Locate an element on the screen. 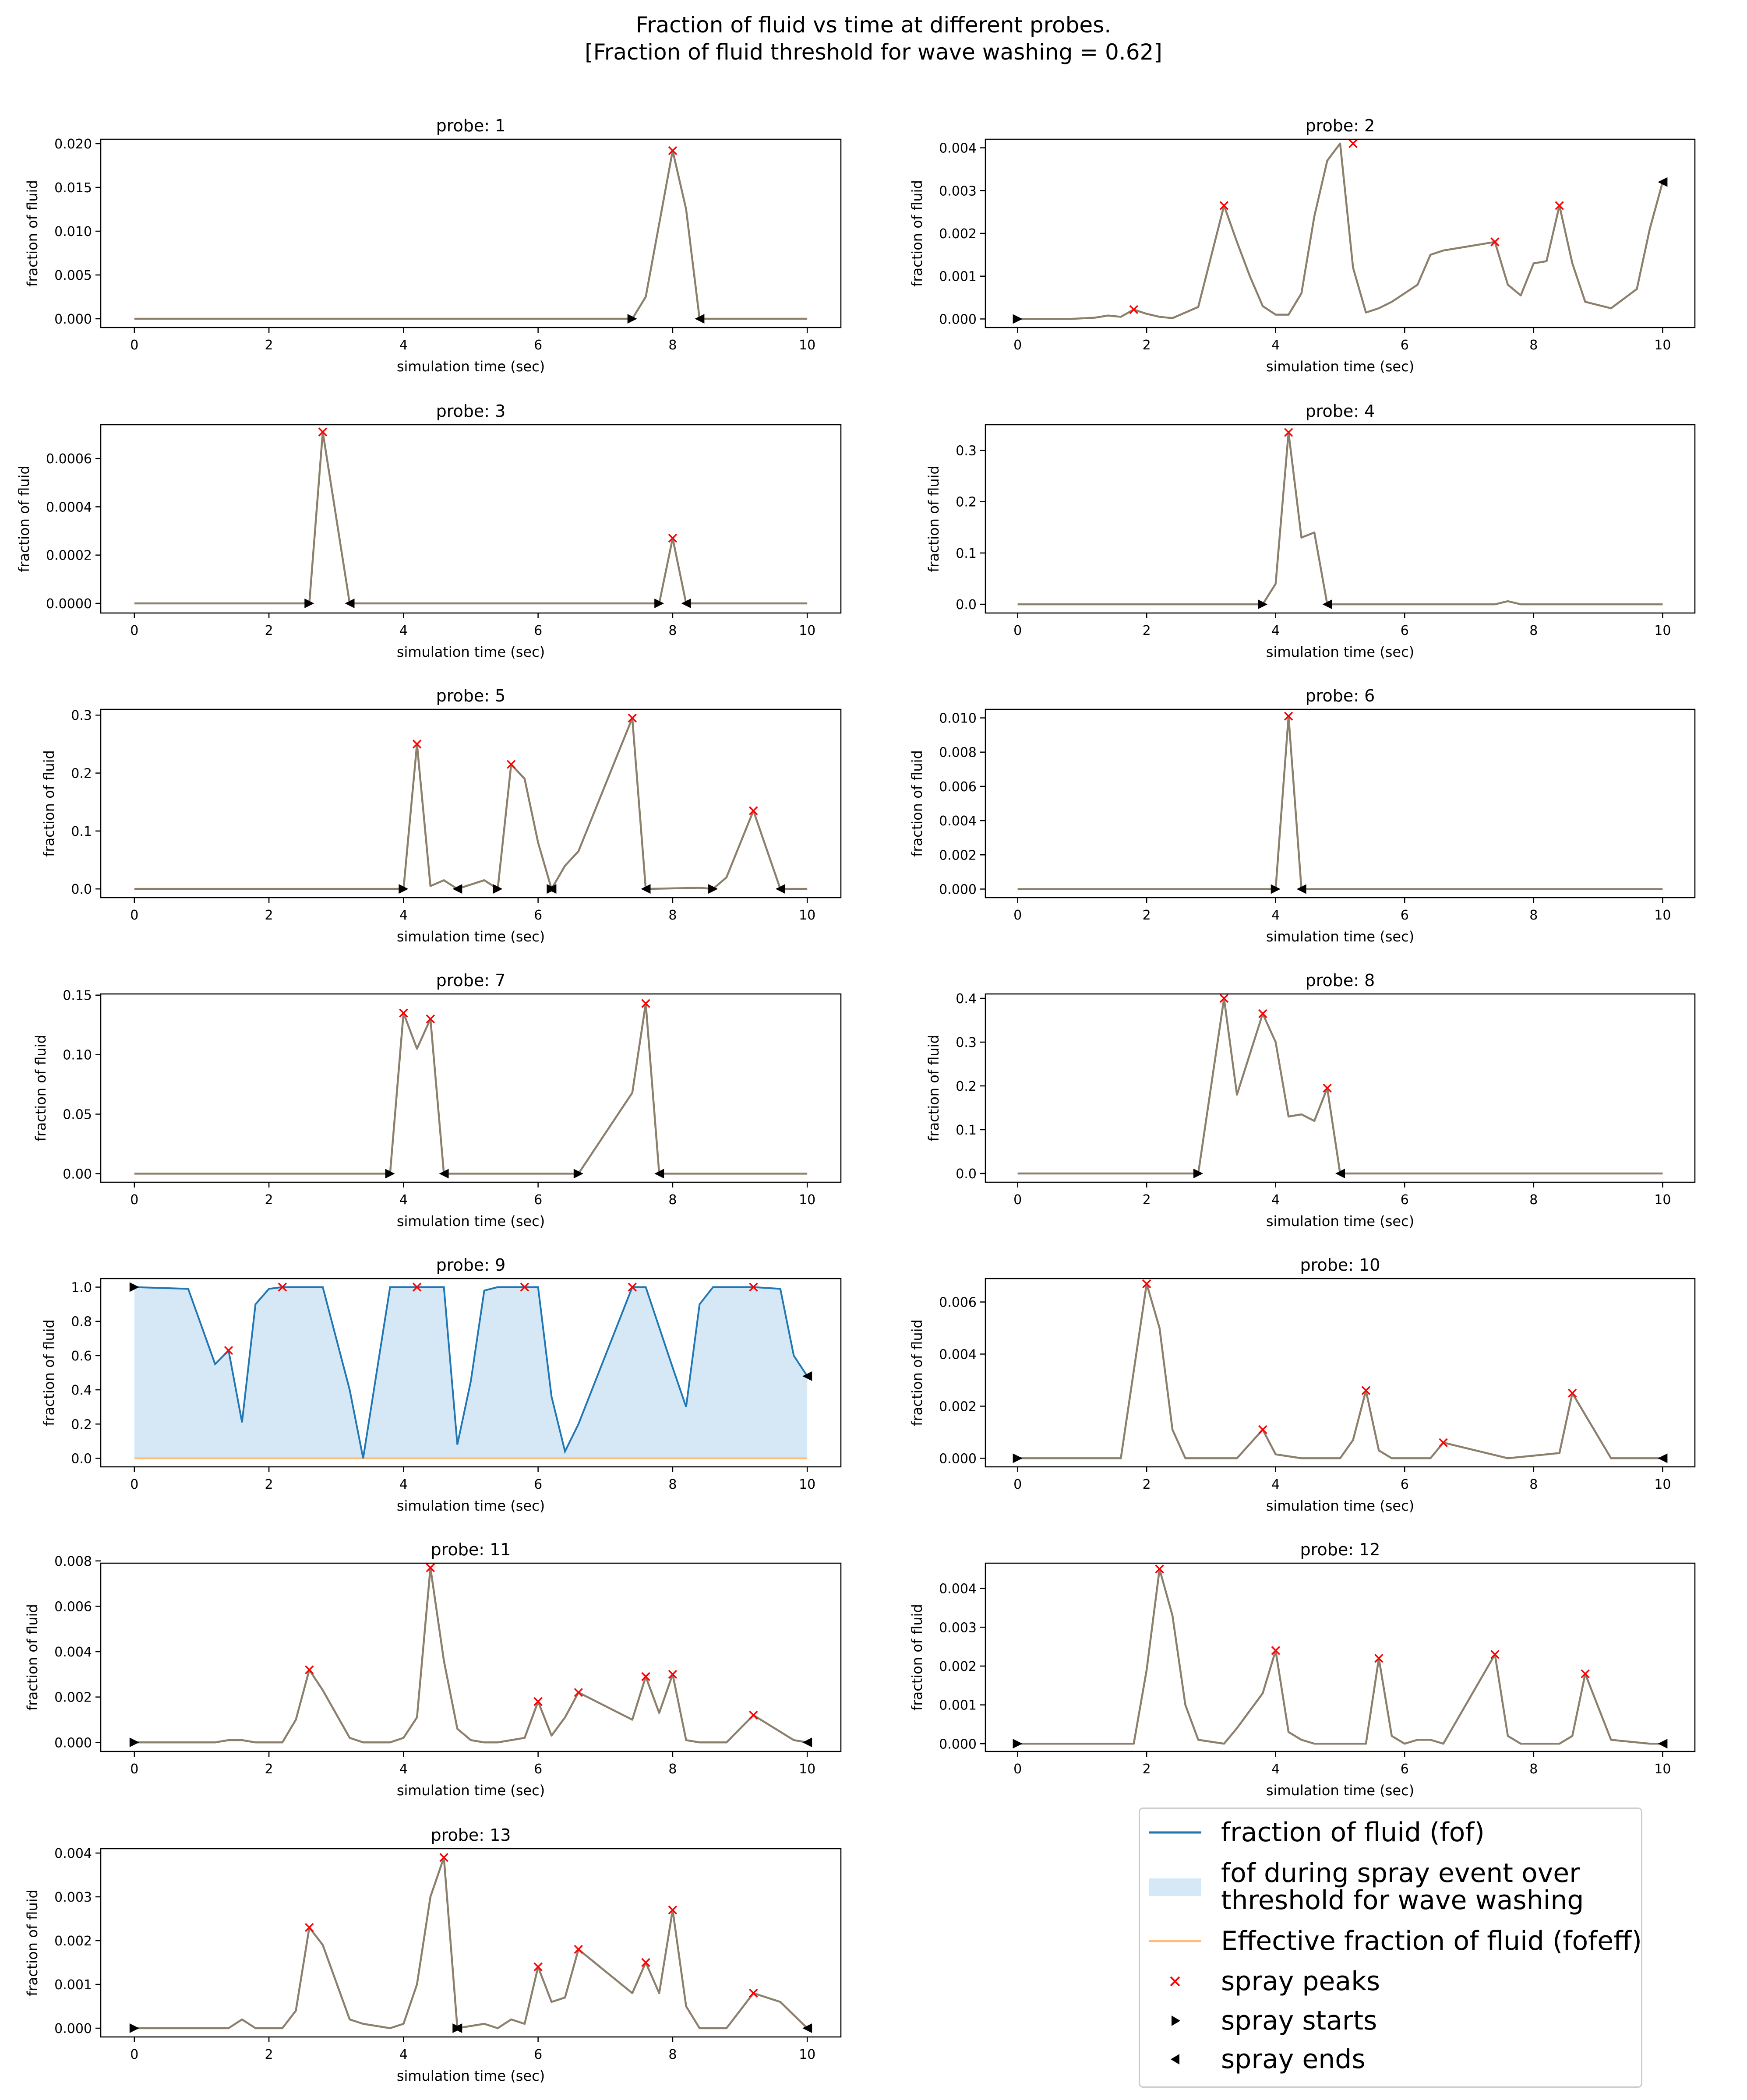 The height and width of the screenshot is (2100, 1747). y-tick-label: 0.05 is located at coordinates (77, 1115).